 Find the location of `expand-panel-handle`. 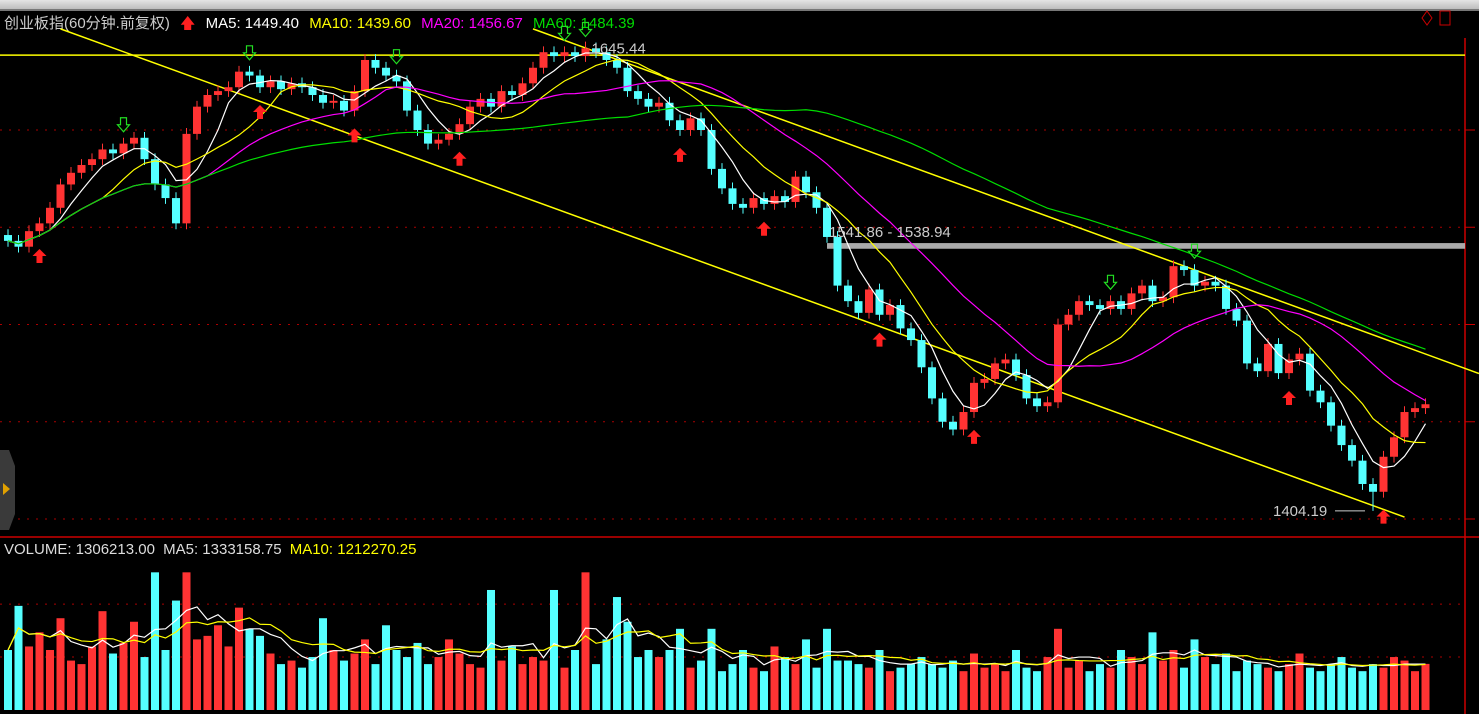

expand-panel-handle is located at coordinates (7, 490).